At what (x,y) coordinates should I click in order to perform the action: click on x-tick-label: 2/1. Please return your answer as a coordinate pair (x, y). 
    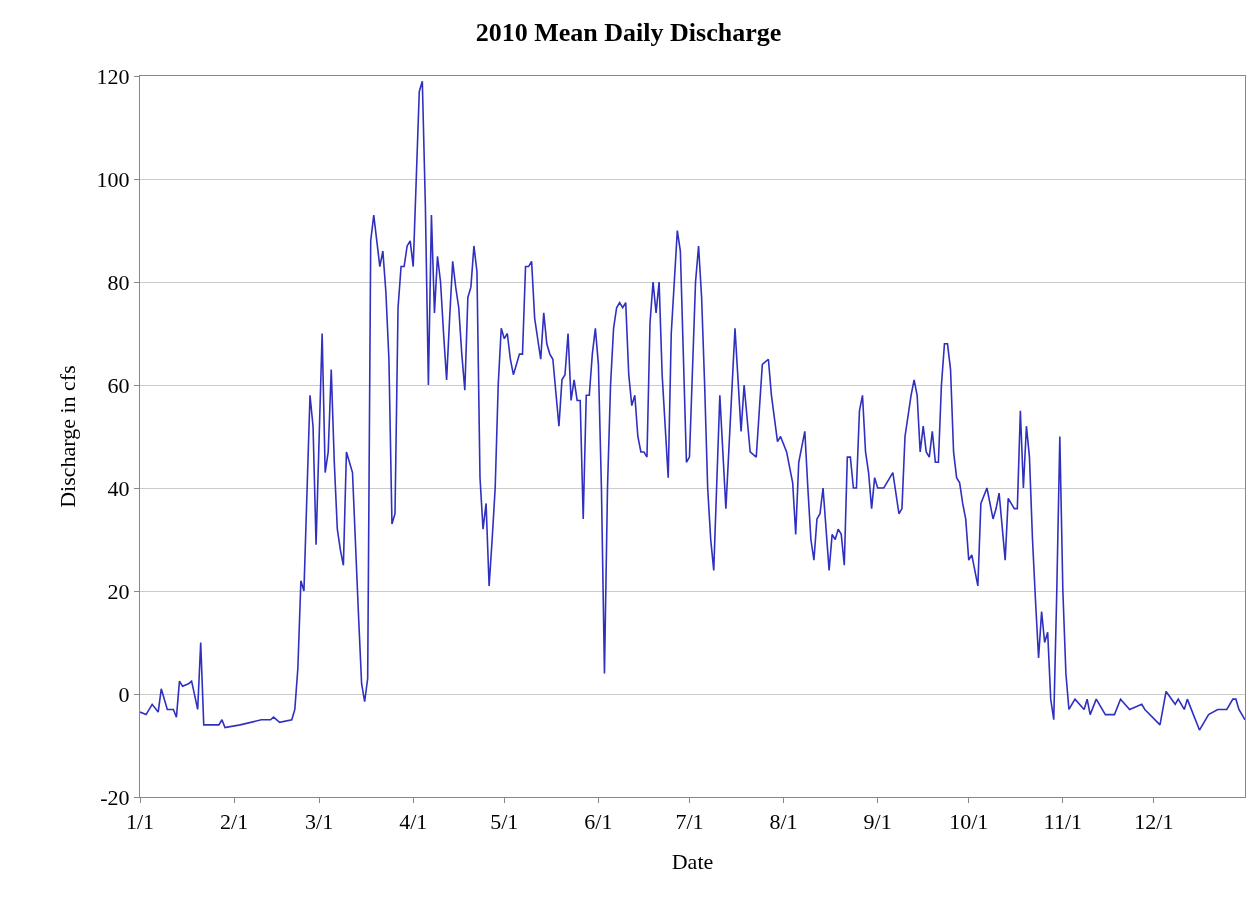
    Looking at the image, I should click on (234, 822).